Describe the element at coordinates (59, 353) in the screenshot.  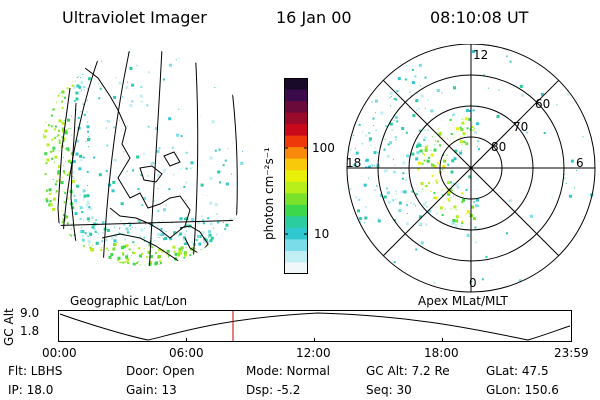
I see `time-tick-0000: 00:00` at that location.